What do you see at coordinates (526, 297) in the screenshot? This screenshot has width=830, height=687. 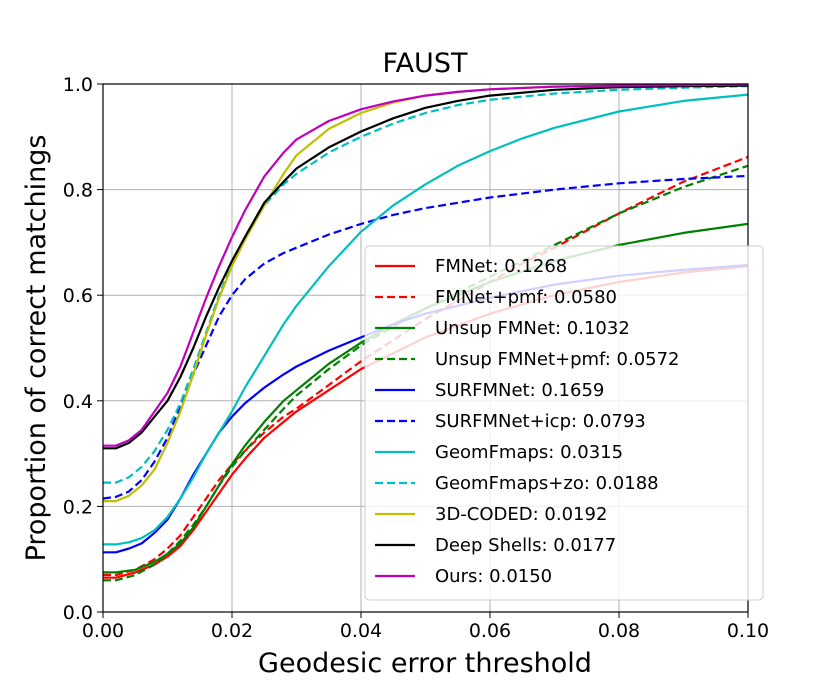 I see `legend-entry: FMNet+pmf: 0.0580` at bounding box center [526, 297].